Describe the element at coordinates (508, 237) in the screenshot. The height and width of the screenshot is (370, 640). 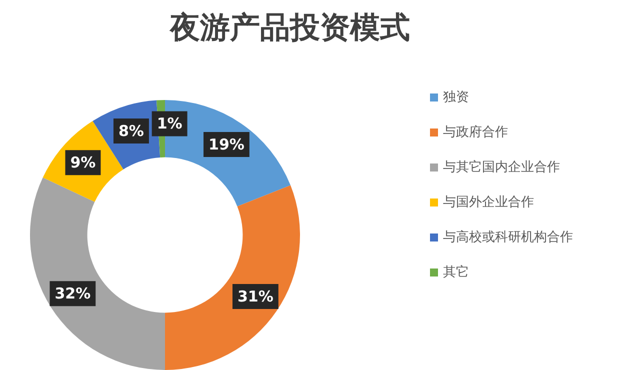
I see `legend-label: 与高校或科研机构合作` at that location.